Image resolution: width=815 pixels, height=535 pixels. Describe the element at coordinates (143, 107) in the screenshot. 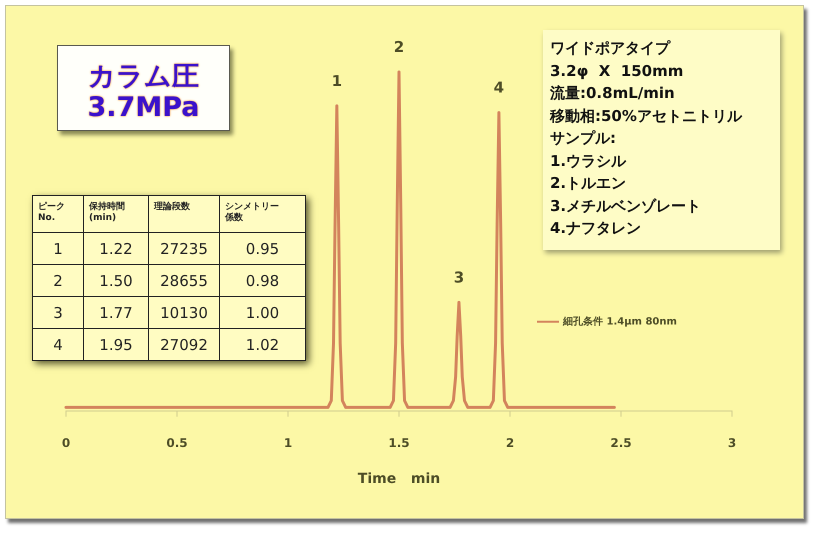

I see `annotation: 3.7MPa` at that location.